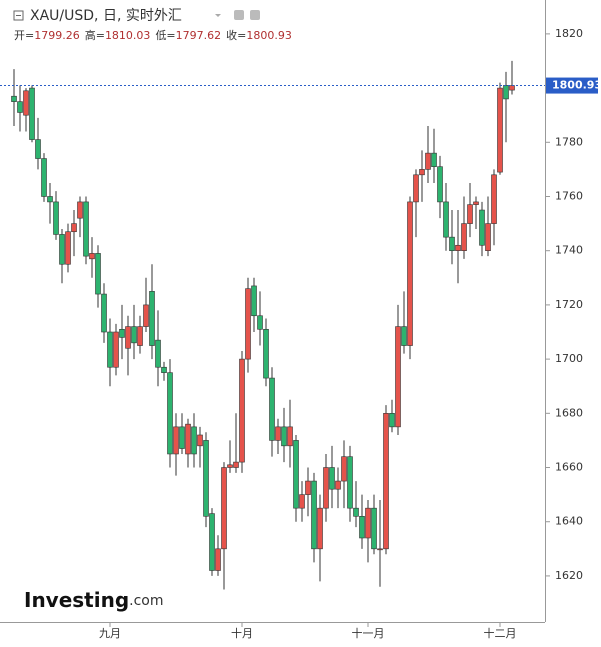 This screenshot has width=601, height=647. What do you see at coordinates (500, 633) in the screenshot?
I see `x-tick-label: 十二月` at bounding box center [500, 633].